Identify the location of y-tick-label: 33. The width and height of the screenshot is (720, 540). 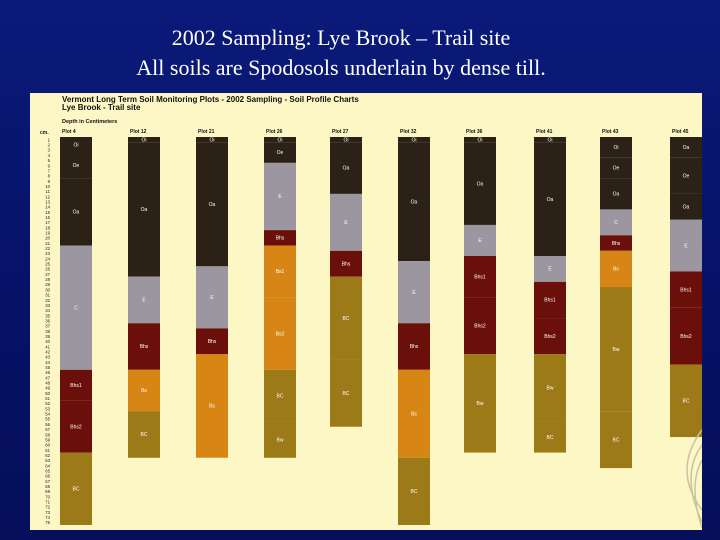
(47, 305).